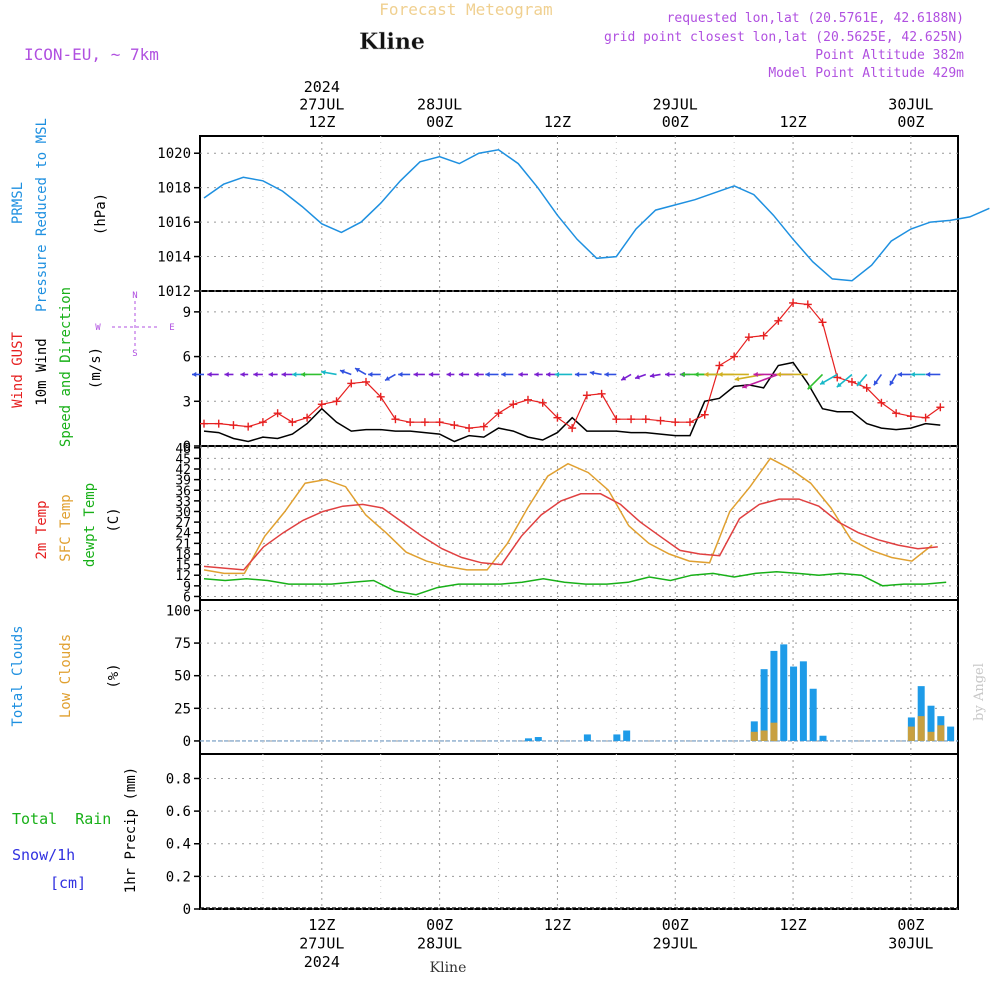  What do you see at coordinates (596, 215) in the screenshot?
I see `prmsl-line` at bounding box center [596, 215].